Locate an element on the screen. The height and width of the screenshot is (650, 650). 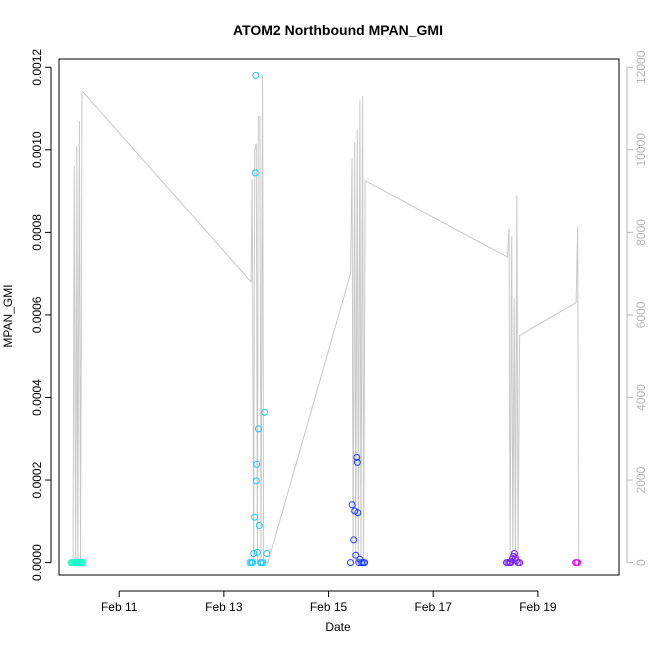
y-tick-label: 0.0010 is located at coordinates (37, 149).